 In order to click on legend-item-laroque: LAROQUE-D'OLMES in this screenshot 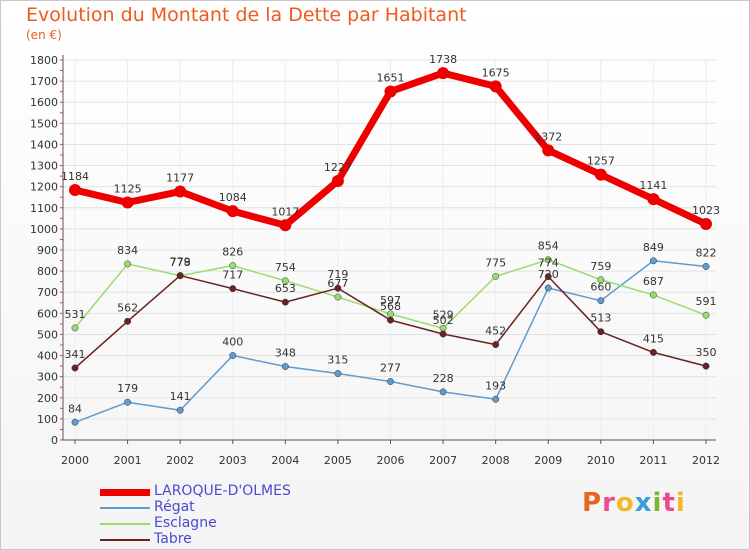, I will do `click(230, 491)`.